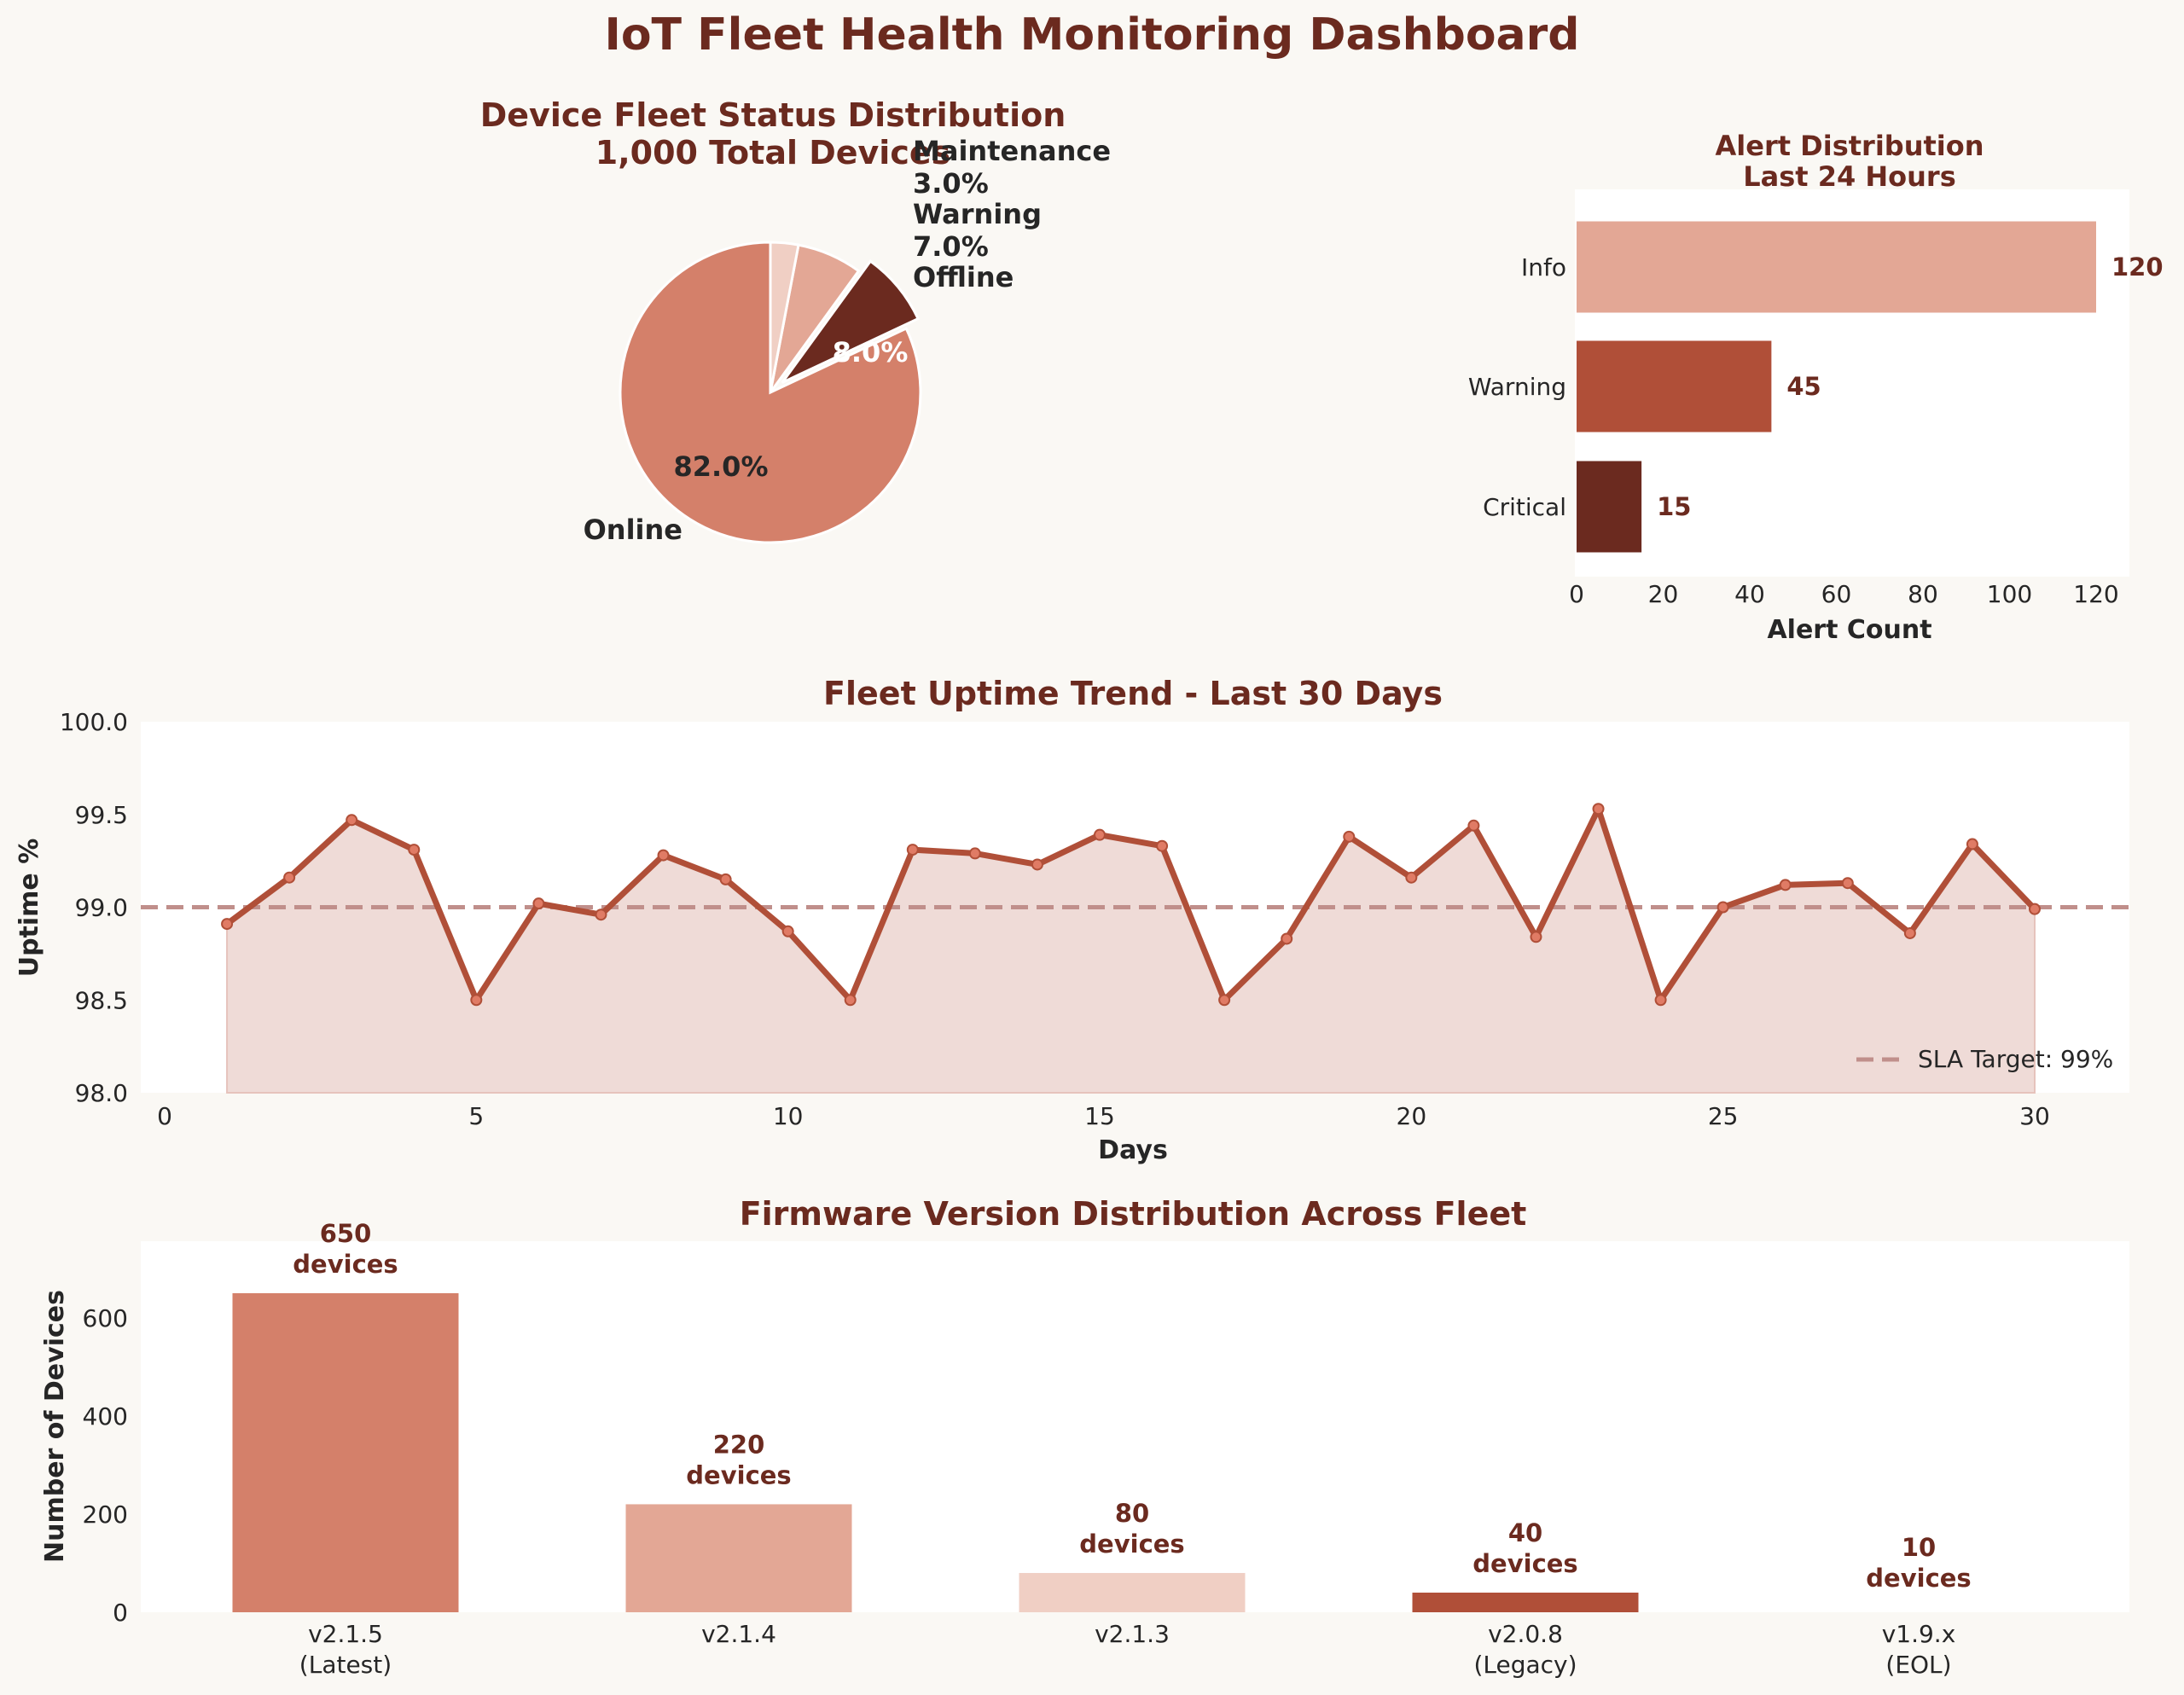  I want to click on uptime-x-tick: 0, so click(164, 1116).